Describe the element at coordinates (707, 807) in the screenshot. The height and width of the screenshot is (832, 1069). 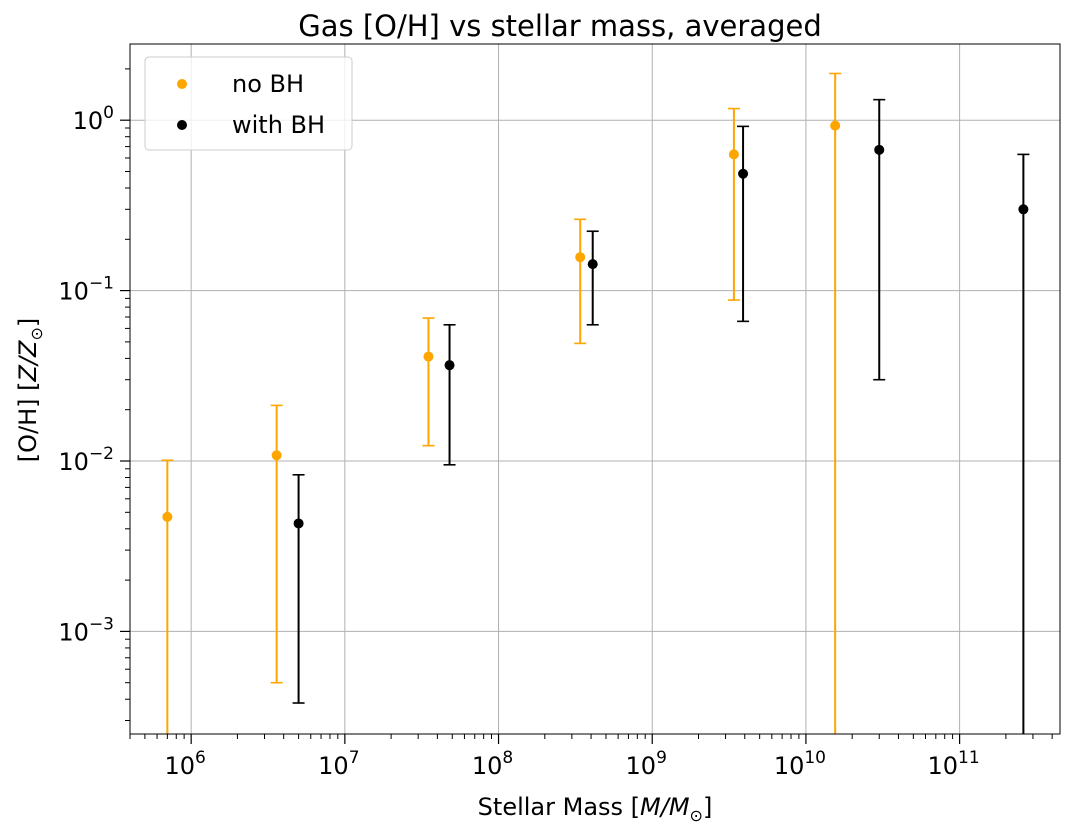
I see `x-axis-title-suffix: ]` at that location.